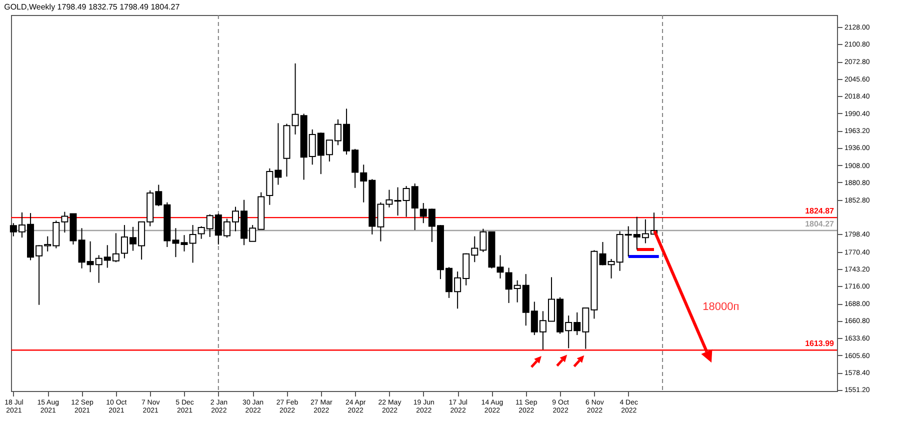 Image resolution: width=900 pixels, height=424 pixels. Describe the element at coordinates (820, 223) in the screenshot. I see `ref-line-label: 1804.27` at that location.